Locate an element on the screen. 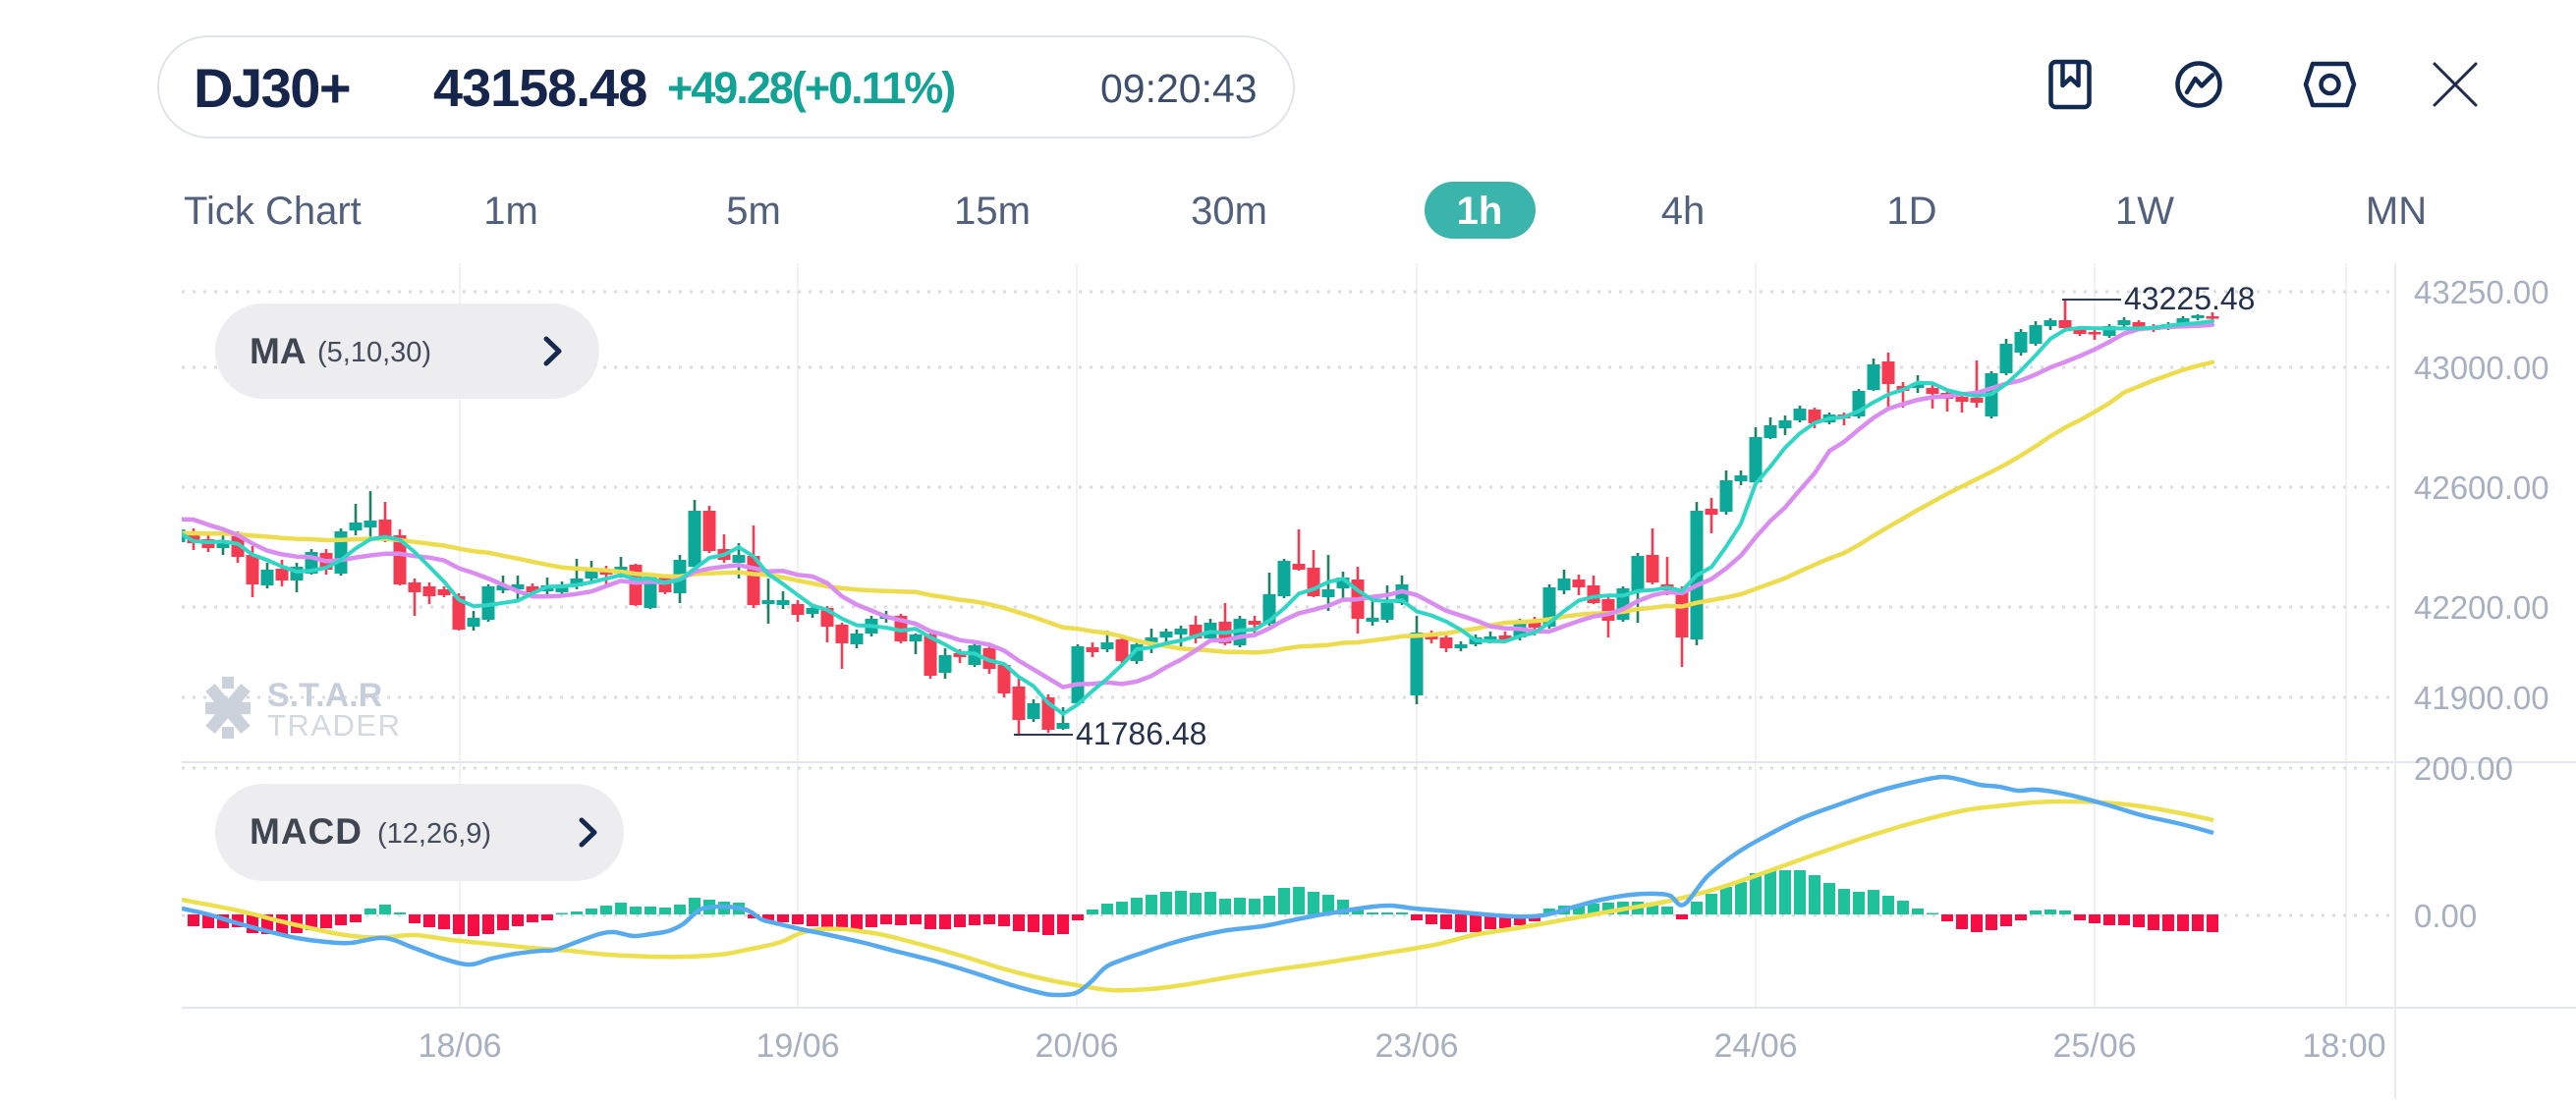 The image size is (2576, 1104). svg-text: S.T.A.R is located at coordinates (324, 695).